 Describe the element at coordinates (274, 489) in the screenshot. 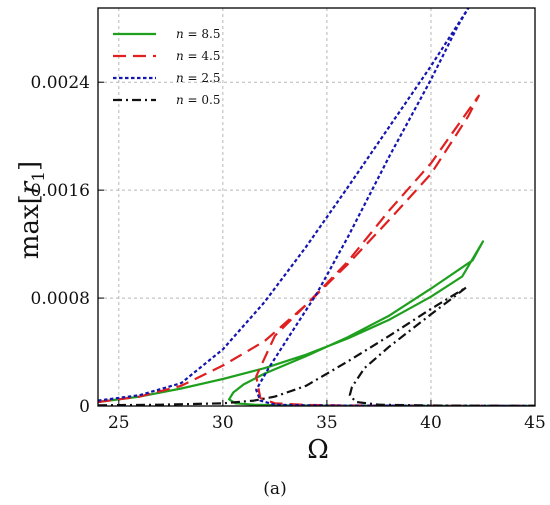

I see `figure-caption: (a)` at that location.